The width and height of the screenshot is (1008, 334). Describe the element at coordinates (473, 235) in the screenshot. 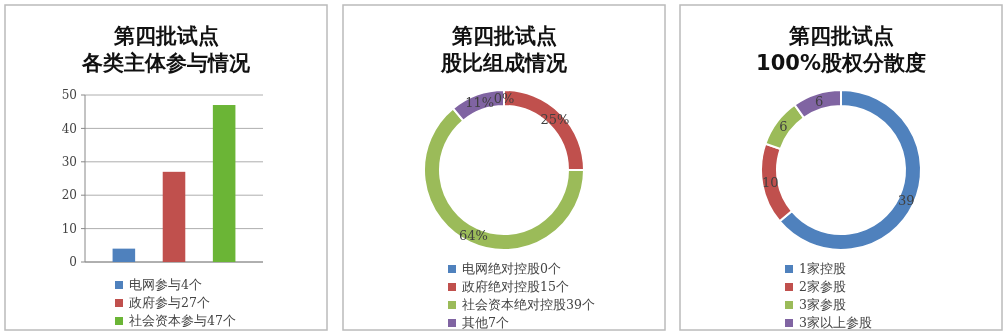

I see `data-label: 64%` at that location.